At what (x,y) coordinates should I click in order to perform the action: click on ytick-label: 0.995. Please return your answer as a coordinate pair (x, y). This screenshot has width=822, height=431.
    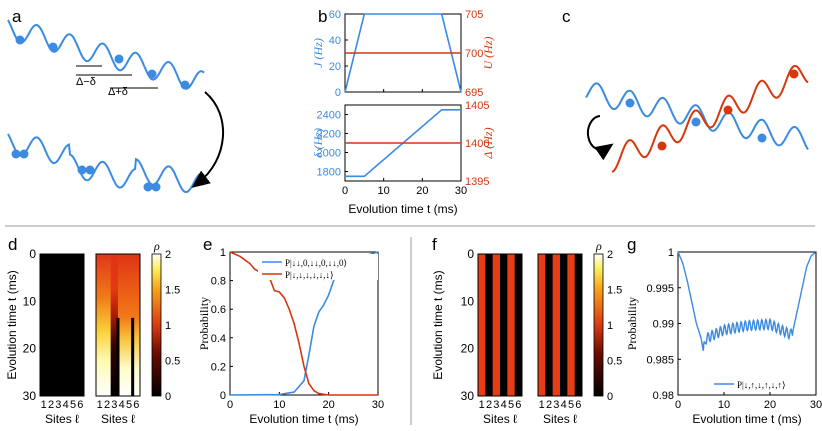
    Looking at the image, I should click on (660, 289).